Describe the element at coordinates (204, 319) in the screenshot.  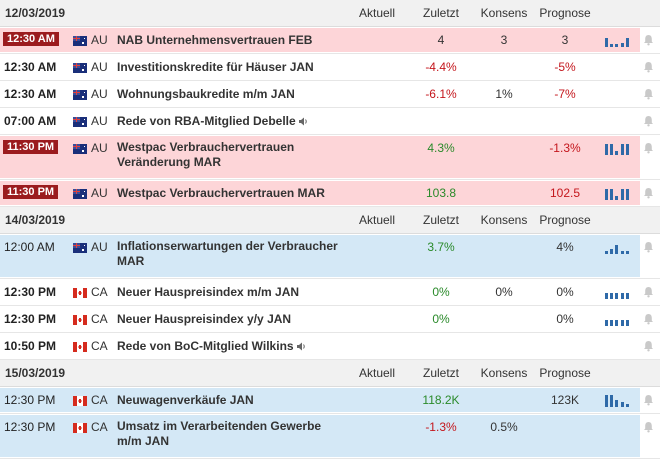
I see `event-name-text: Neuer Hauspreisindex y/y JAN` at that location.